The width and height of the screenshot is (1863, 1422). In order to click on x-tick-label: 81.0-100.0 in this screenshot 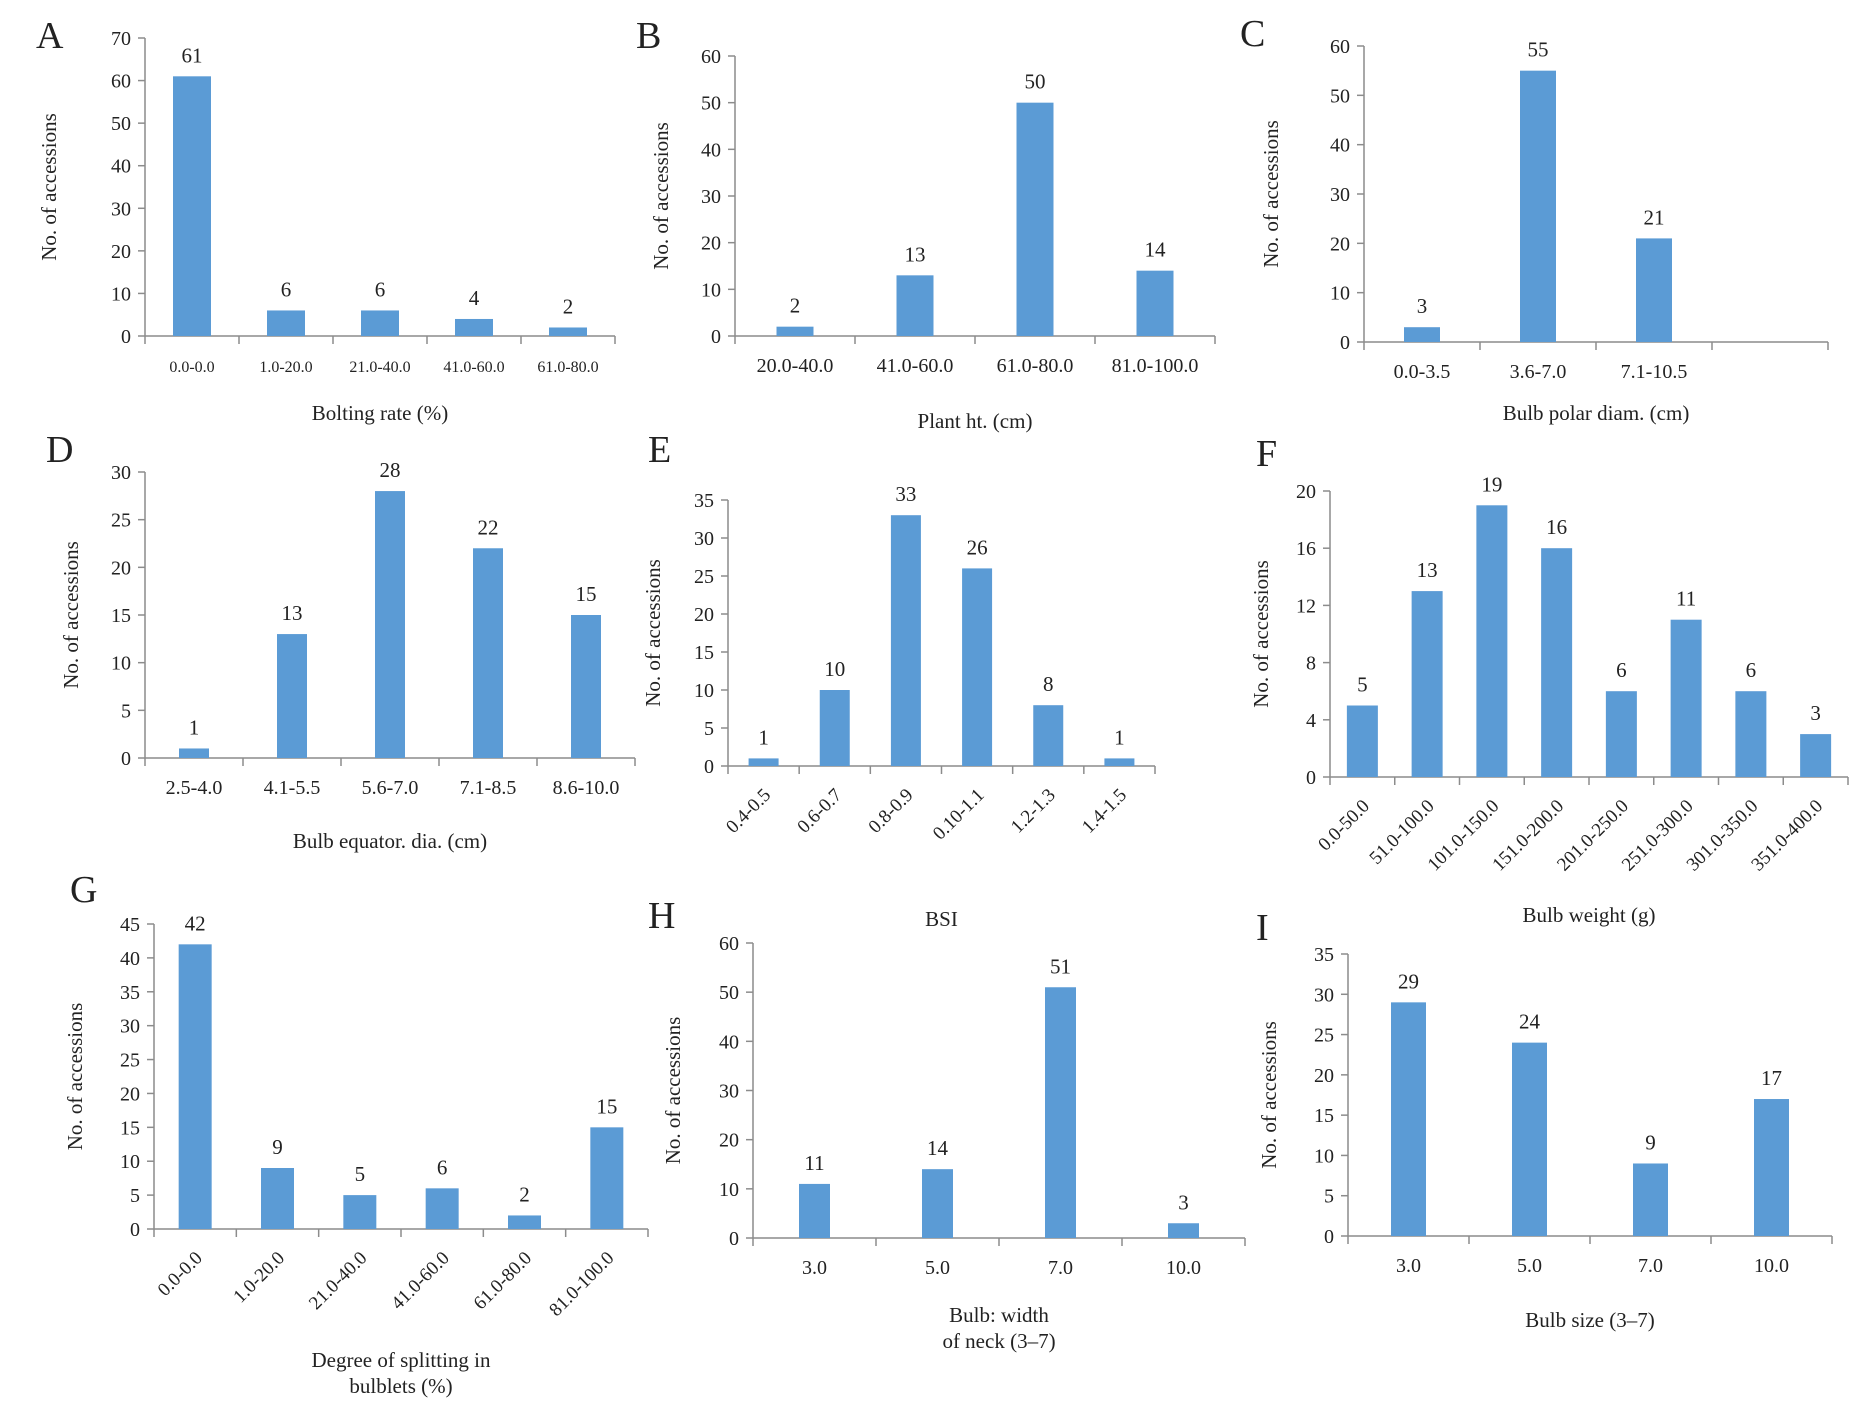, I will do `click(1155, 366)`.